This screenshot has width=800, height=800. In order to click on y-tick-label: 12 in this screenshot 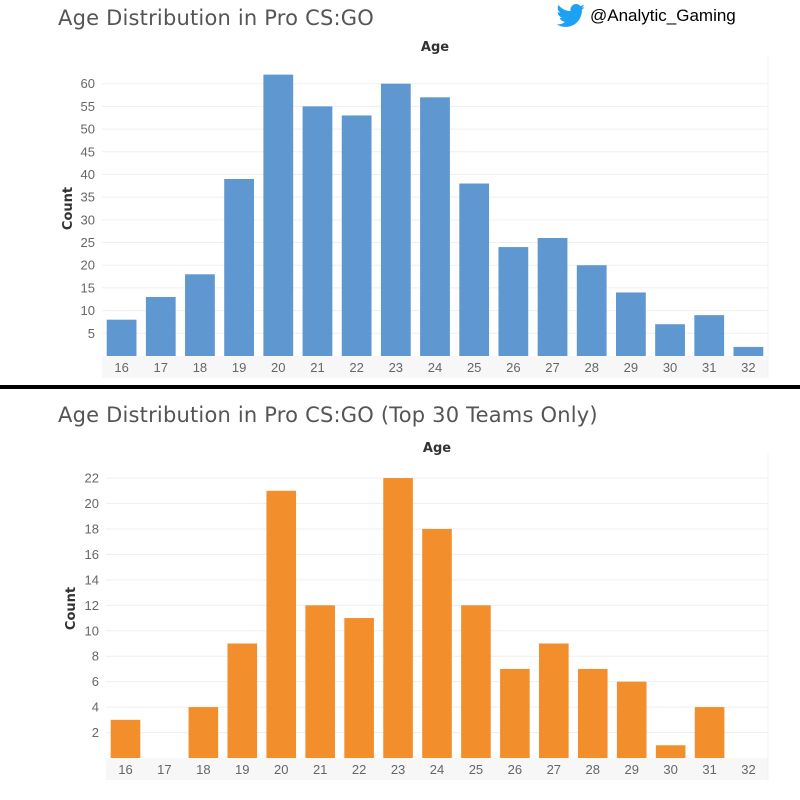, I will do `click(92, 605)`.